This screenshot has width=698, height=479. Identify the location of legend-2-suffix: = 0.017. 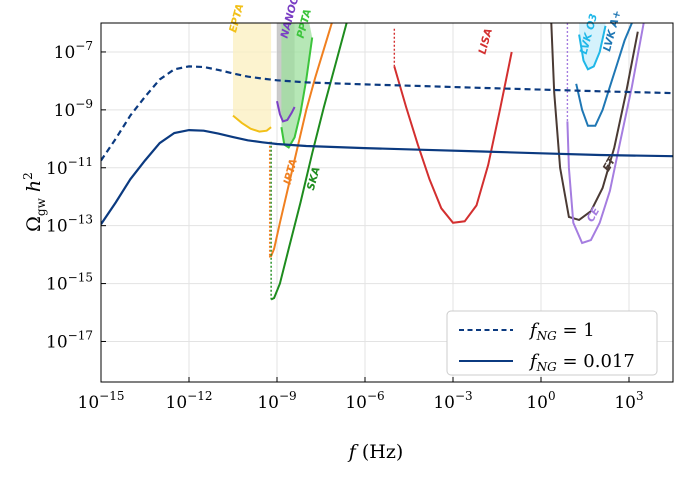
(596, 361).